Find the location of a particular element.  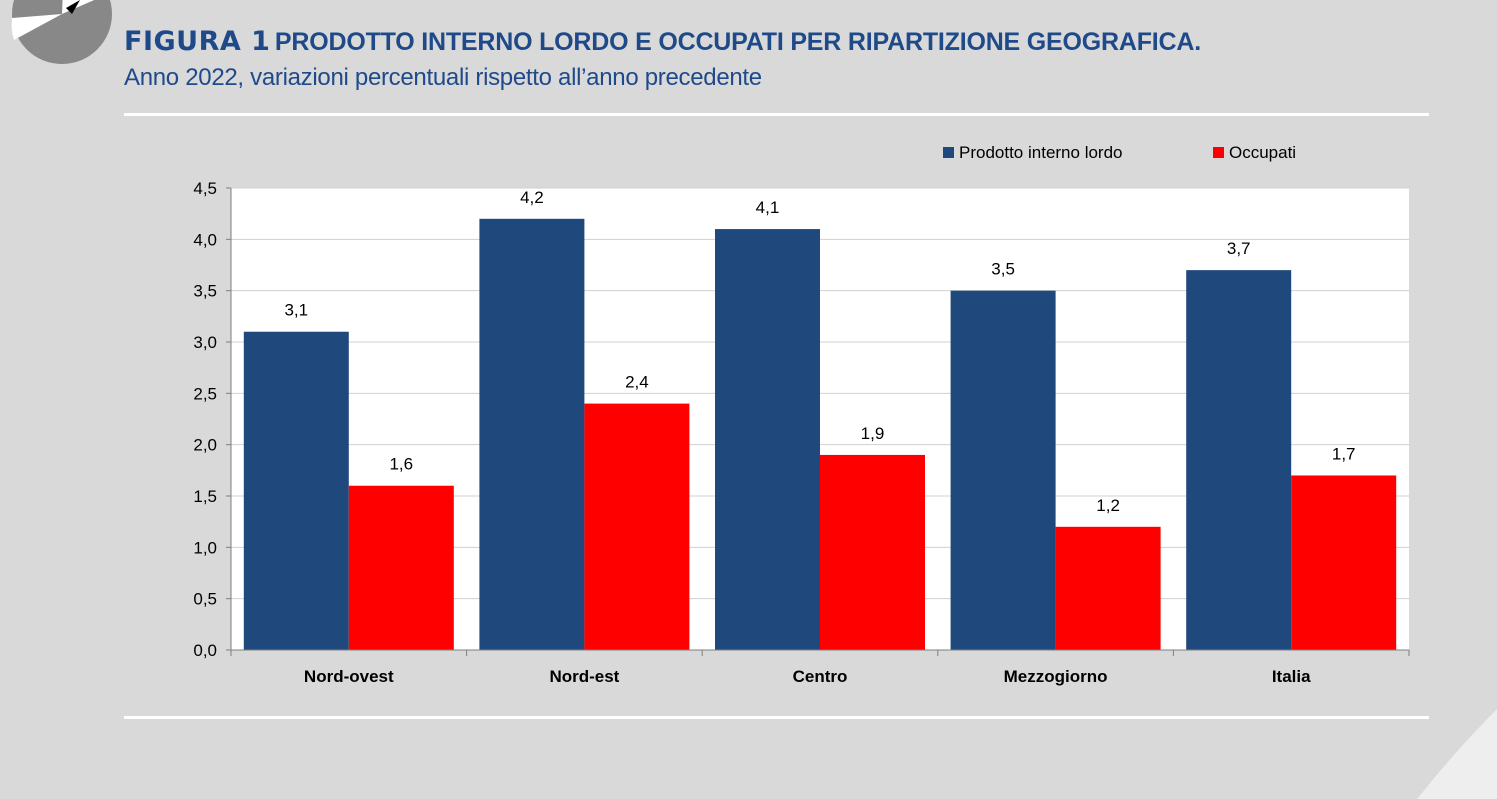

y-tick-label: 0,0 is located at coordinates (205, 650).